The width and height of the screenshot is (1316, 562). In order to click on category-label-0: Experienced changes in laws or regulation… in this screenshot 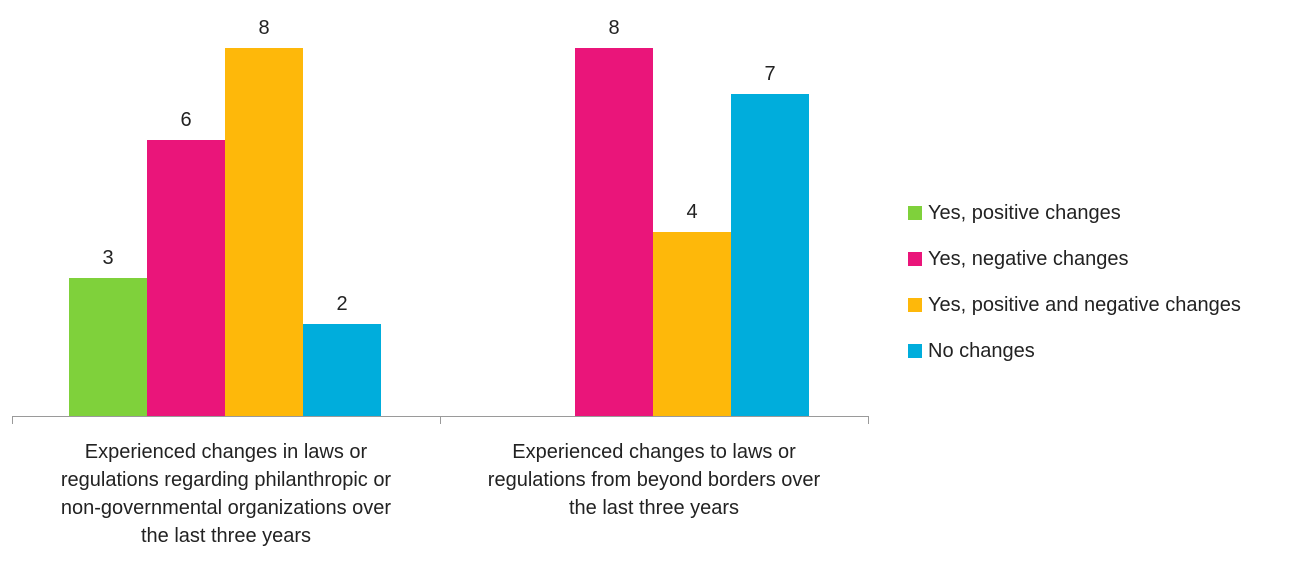, I will do `click(226, 494)`.